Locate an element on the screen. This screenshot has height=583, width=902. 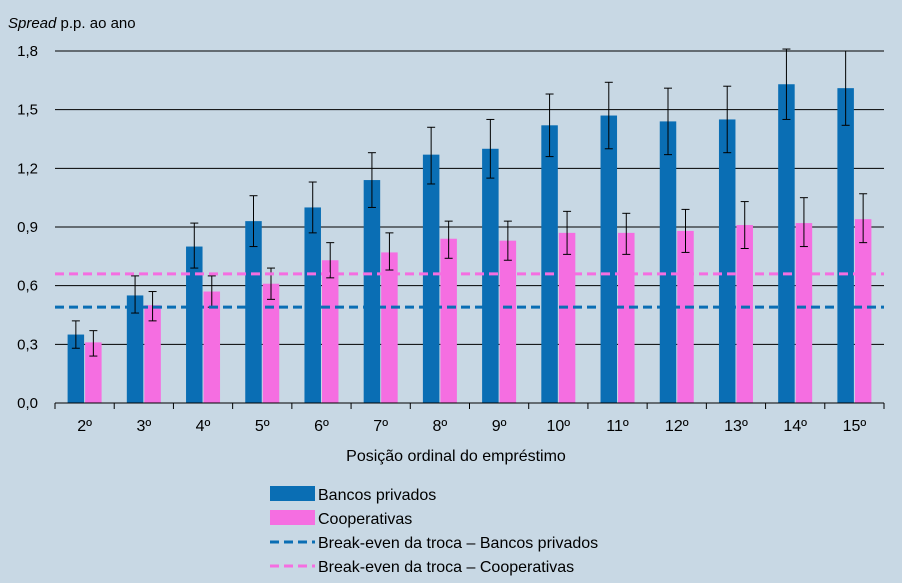
y-tick-label: 1,8 is located at coordinates (27, 51).